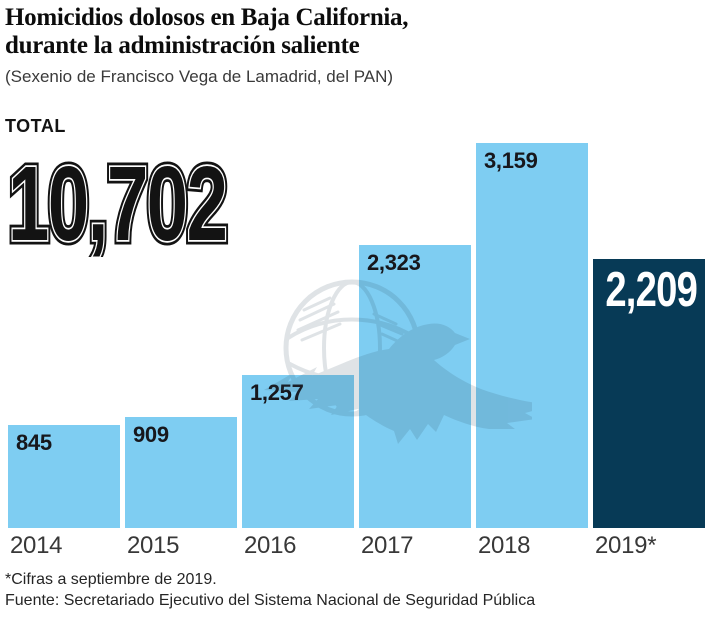 This screenshot has width=712, height=620. Describe the element at coordinates (151, 434) in the screenshot. I see `bar-value-label: 909` at that location.